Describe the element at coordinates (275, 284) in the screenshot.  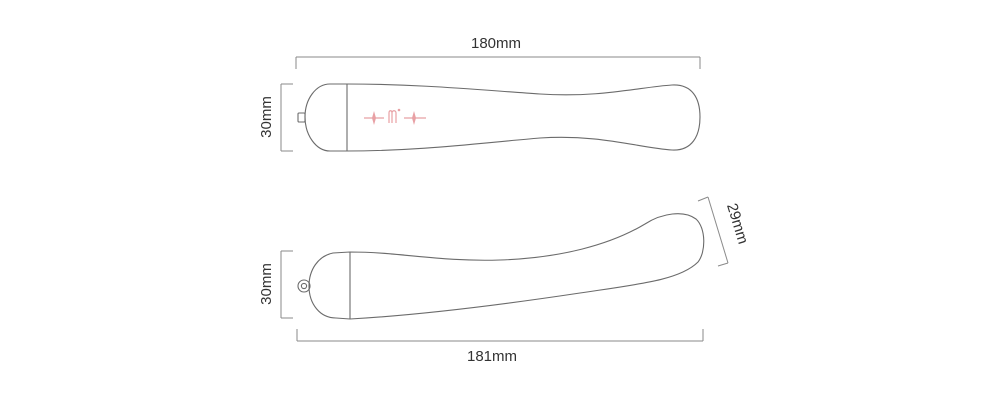
I see `side-height-dimension: 30mm` at that location.